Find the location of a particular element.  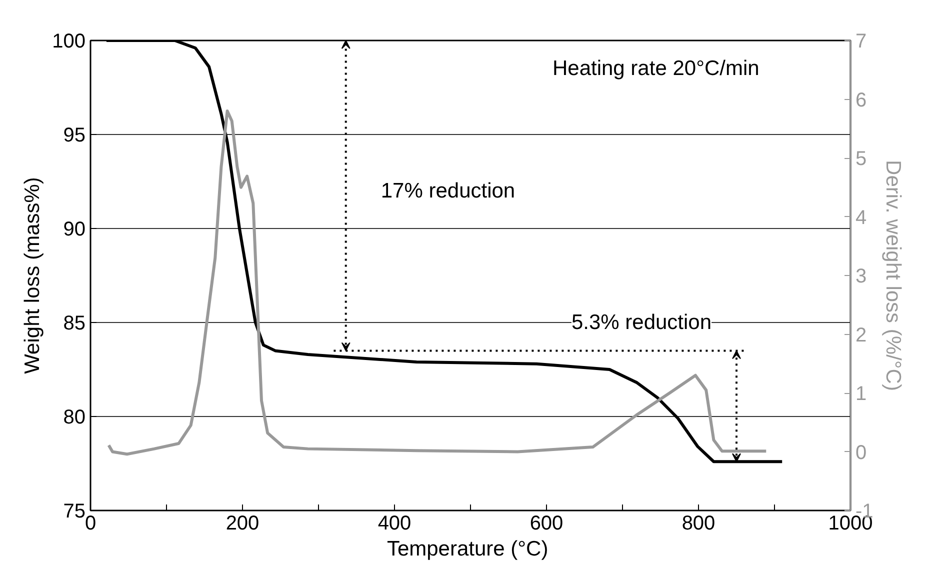

y2-tick-label: 5 is located at coordinates (861, 159).